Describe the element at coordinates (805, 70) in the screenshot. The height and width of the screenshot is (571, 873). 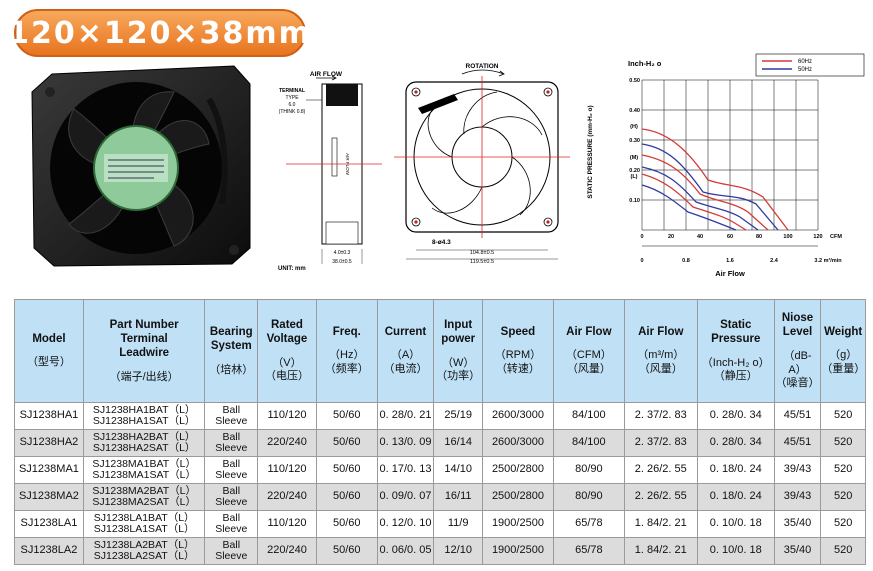
I see `legend-50hz: 50Hz` at that location.